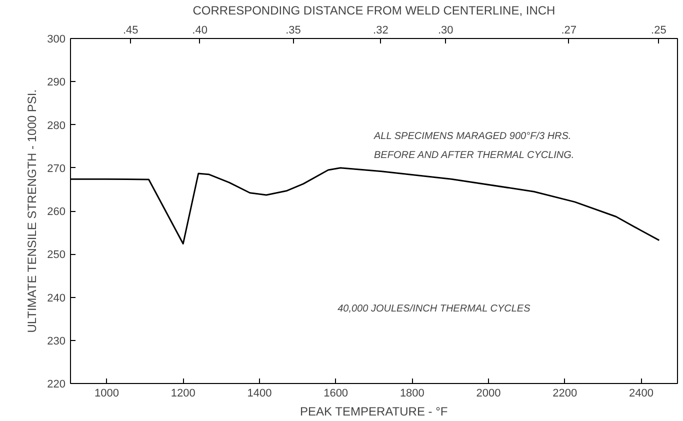 This screenshot has height=421, width=683. Describe the element at coordinates (32, 211) in the screenshot. I see `y-axis-title: ULTIMATE TENSILE STRENGTH - 1000 PSI.` at that location.